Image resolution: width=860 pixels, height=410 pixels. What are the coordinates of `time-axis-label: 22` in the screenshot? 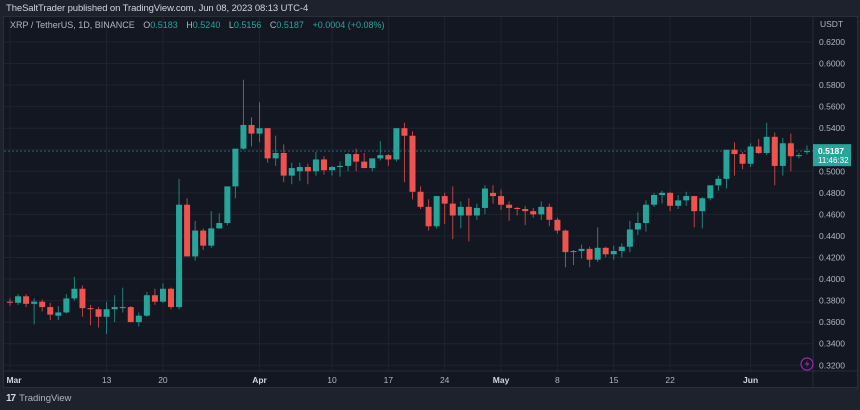 It's located at (670, 380).